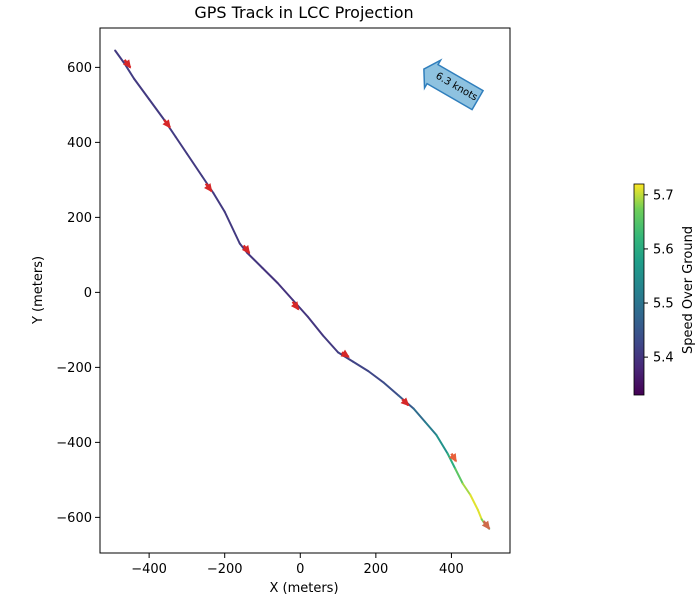 This screenshot has width=700, height=600. Describe the element at coordinates (688, 290) in the screenshot. I see `colorbar-label: Speed Over Ground` at that location.